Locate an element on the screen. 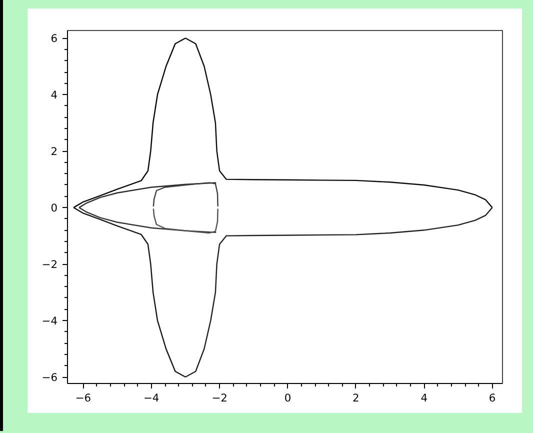 The width and height of the screenshot is (533, 433). x-tick-label: −4 is located at coordinates (152, 398).